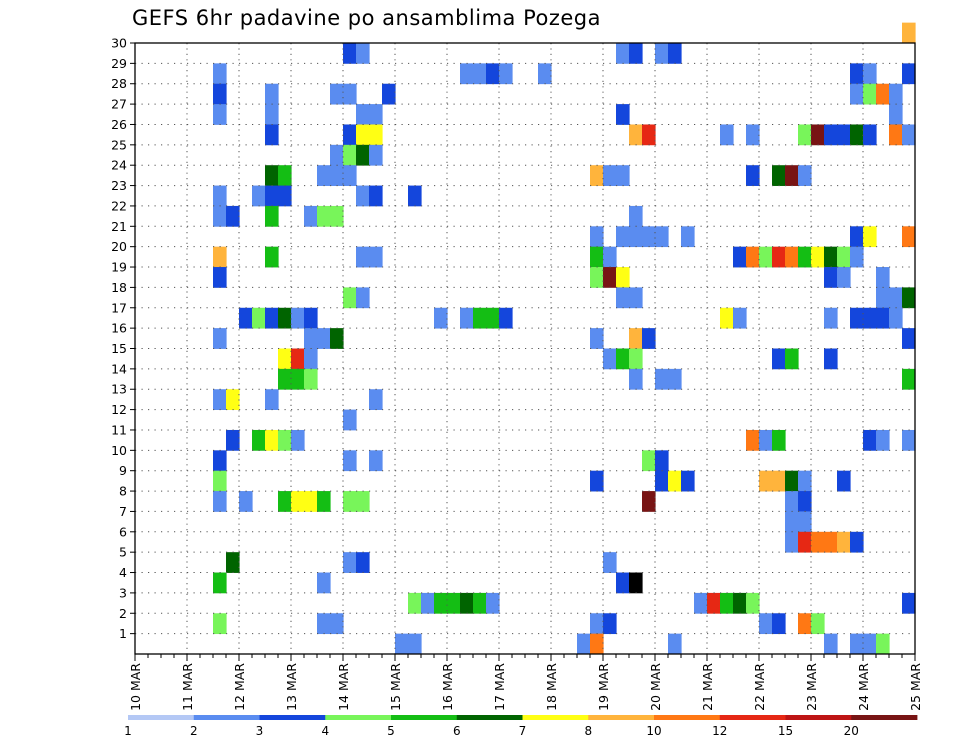 The height and width of the screenshot is (742, 960). Describe the element at coordinates (325, 731) in the screenshot. I see `colorbar-label: 4` at that location.